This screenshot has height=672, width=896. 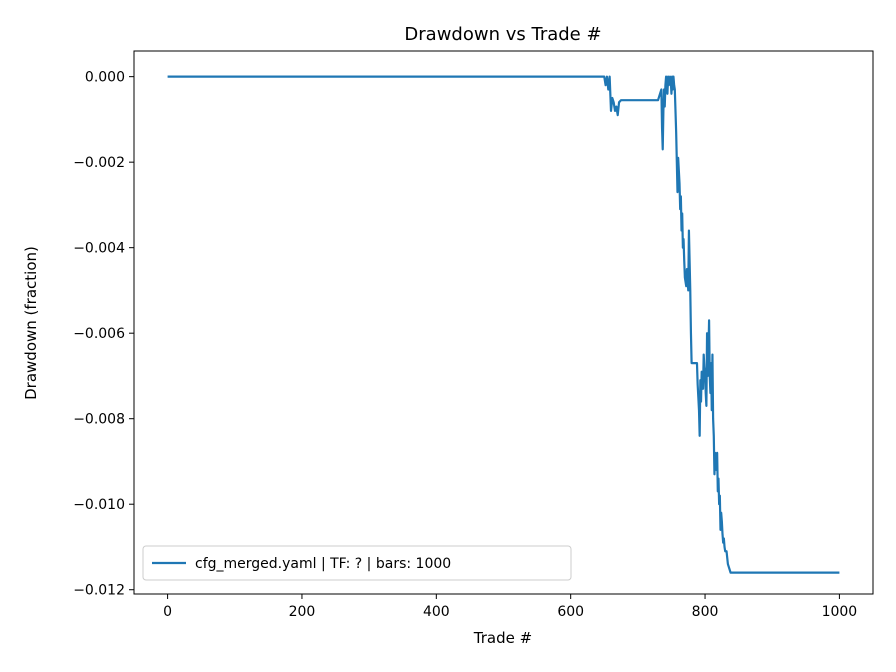 I want to click on x-tick-label: 400, so click(x=436, y=612).